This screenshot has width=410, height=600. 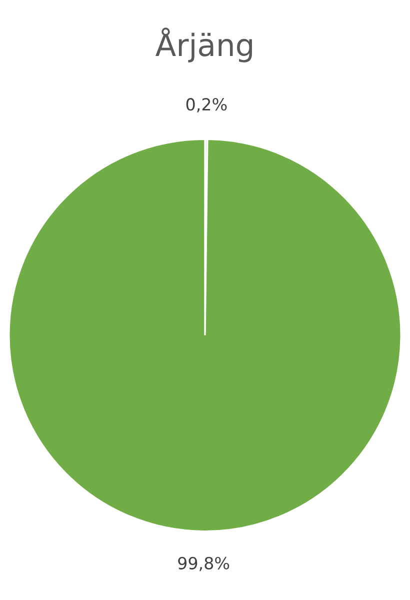 I want to click on data-label: 99,8%, so click(x=204, y=564).